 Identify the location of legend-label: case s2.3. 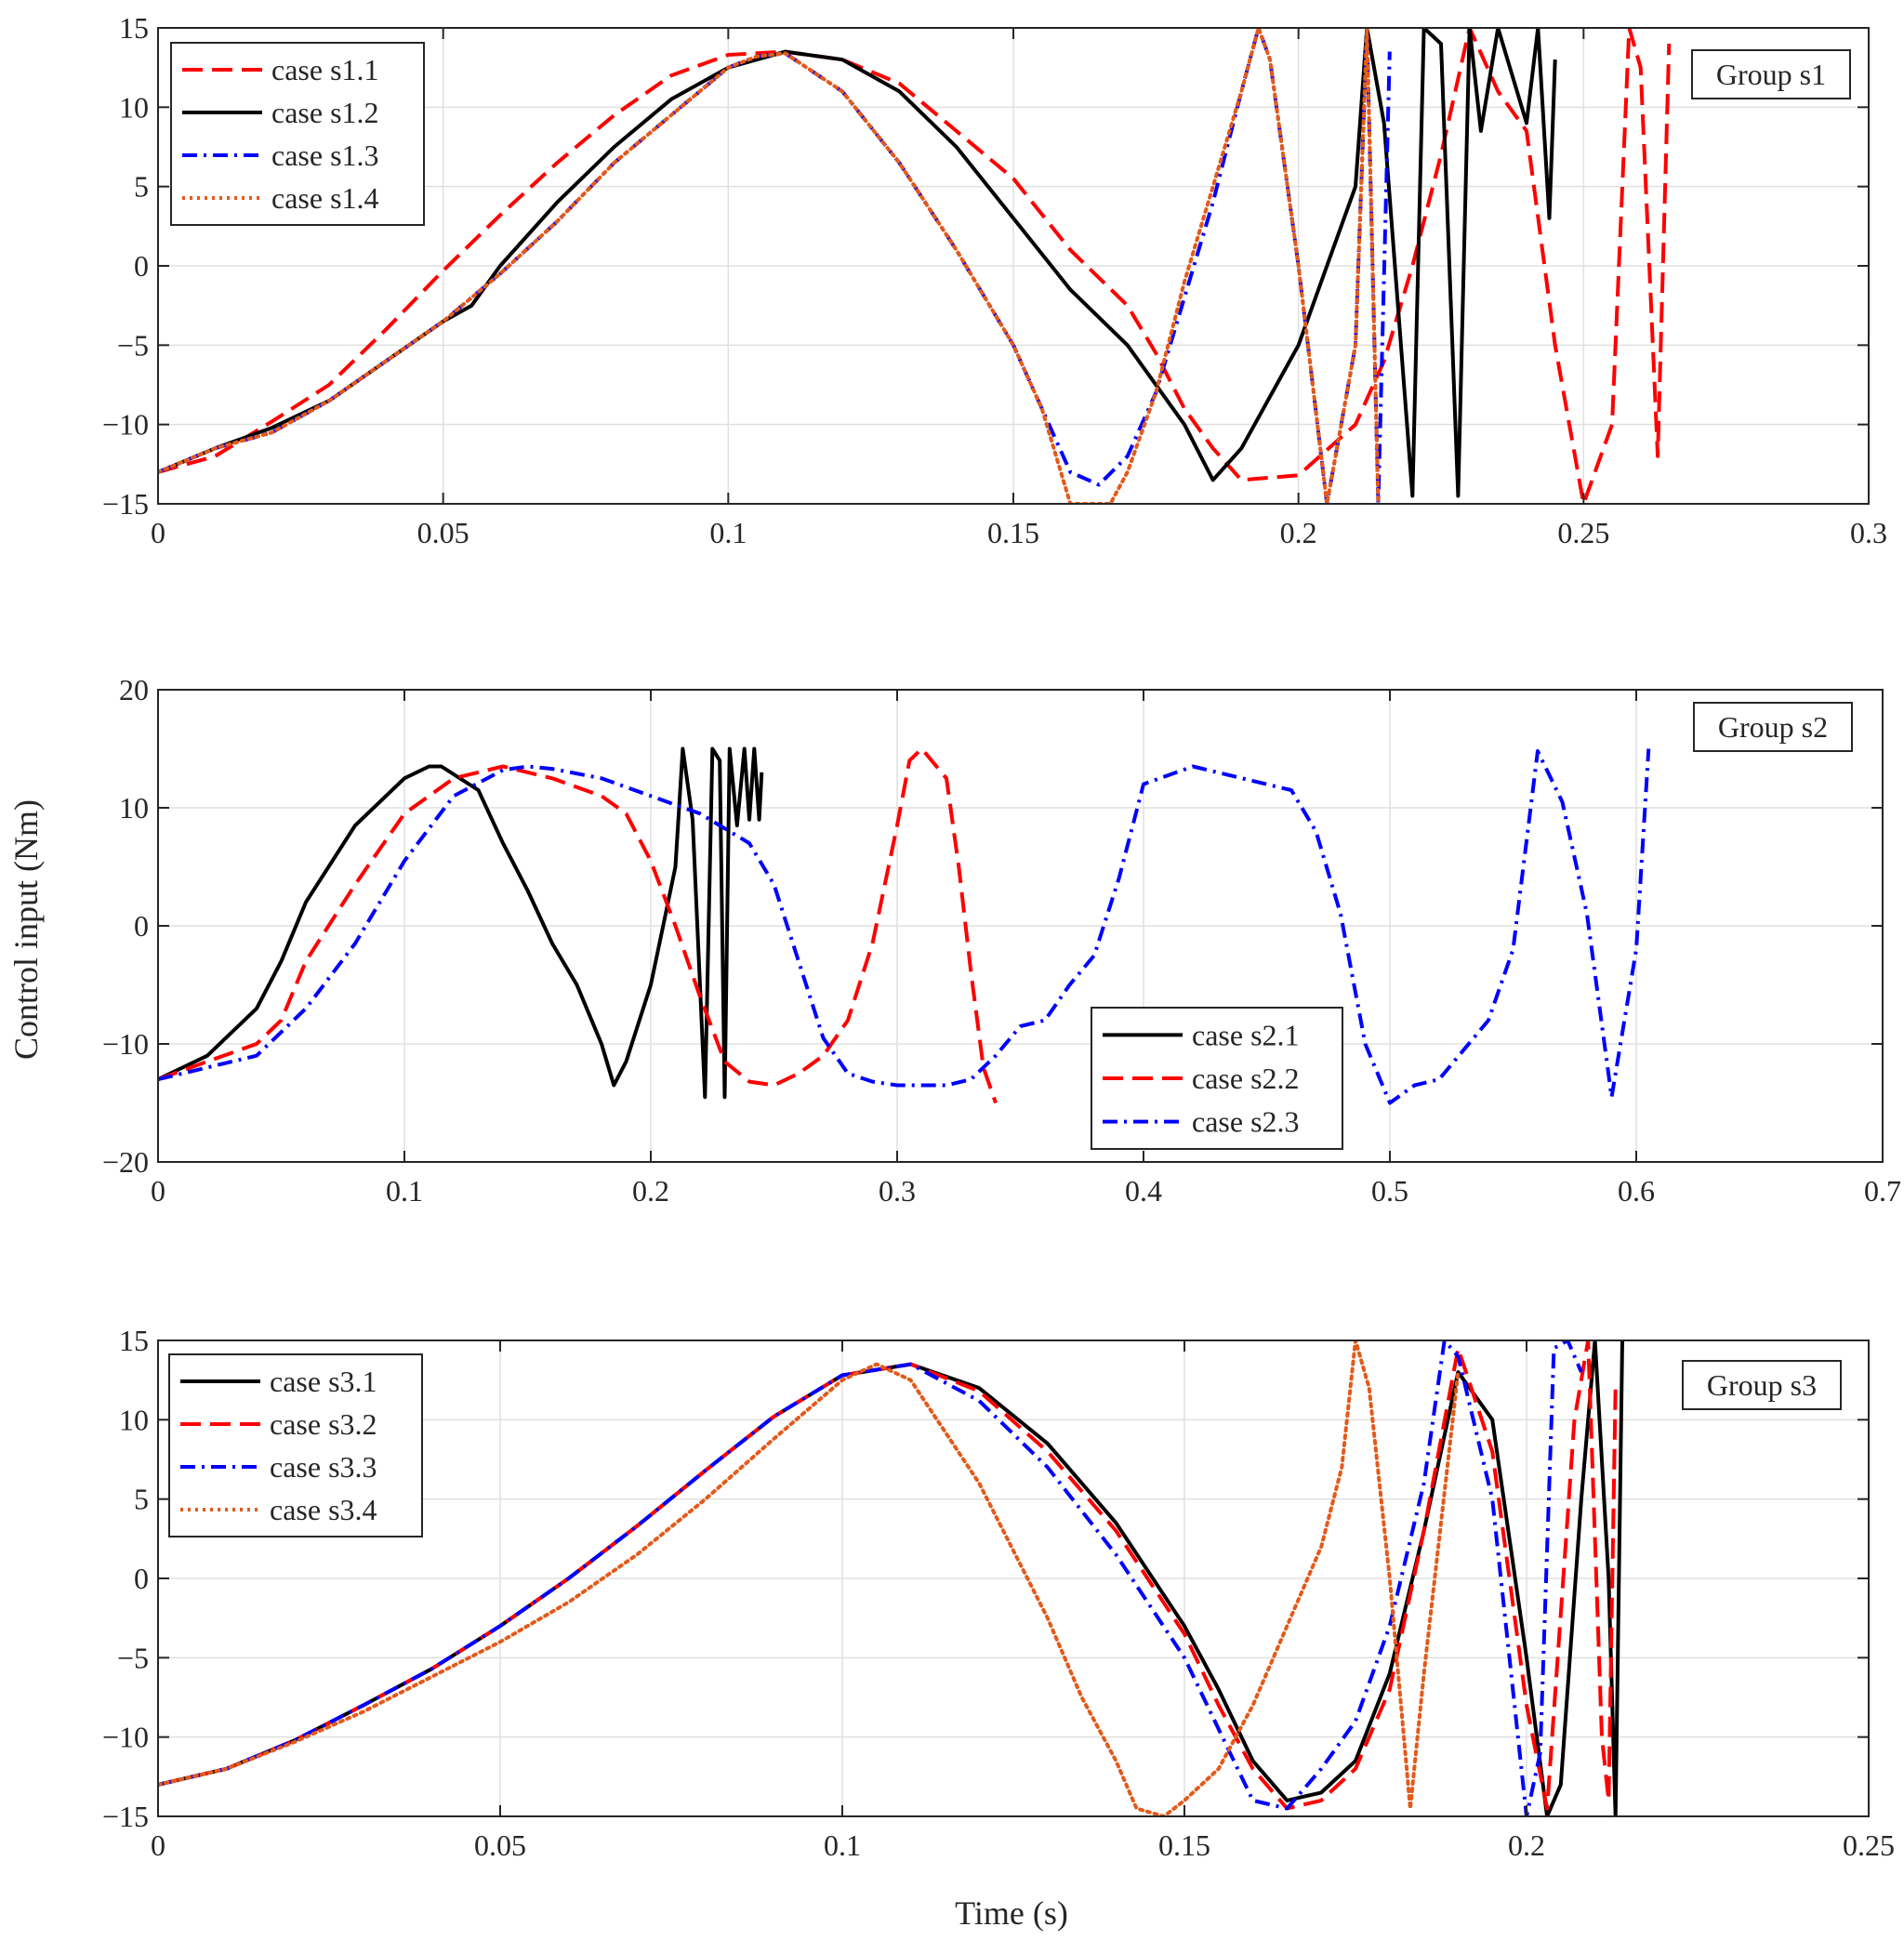
(1246, 1122).